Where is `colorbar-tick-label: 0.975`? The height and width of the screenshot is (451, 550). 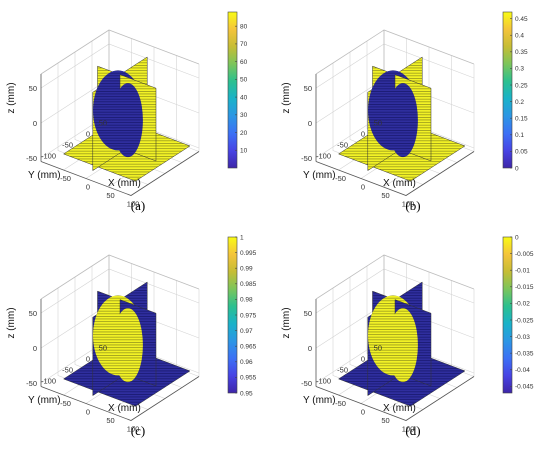
colorbar-tick-label: 0.975 is located at coordinates (248, 315).